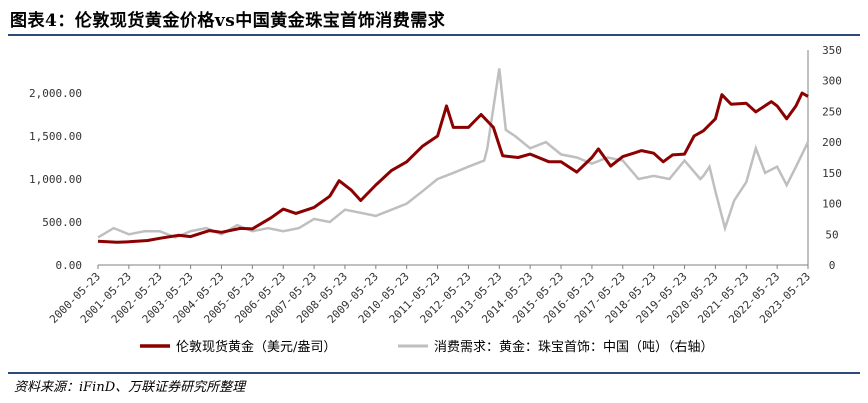 This screenshot has height=403, width=868. What do you see at coordinates (832, 173) in the screenshot?
I see `right-axis-tick-label: 150` at bounding box center [832, 173].